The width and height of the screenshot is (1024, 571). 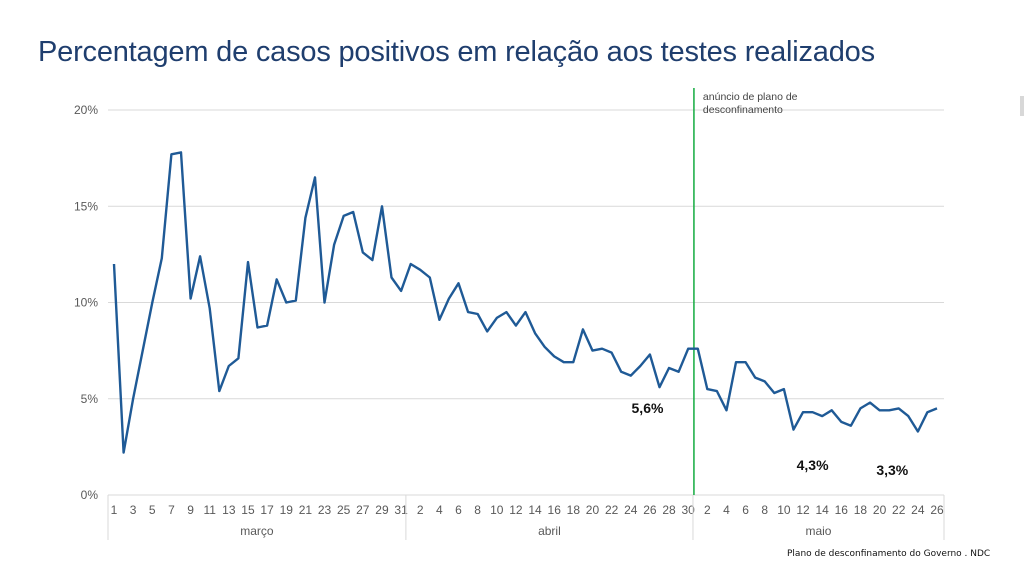 I want to click on announcement-label-line1: anúncio de plano de, so click(x=750, y=97).